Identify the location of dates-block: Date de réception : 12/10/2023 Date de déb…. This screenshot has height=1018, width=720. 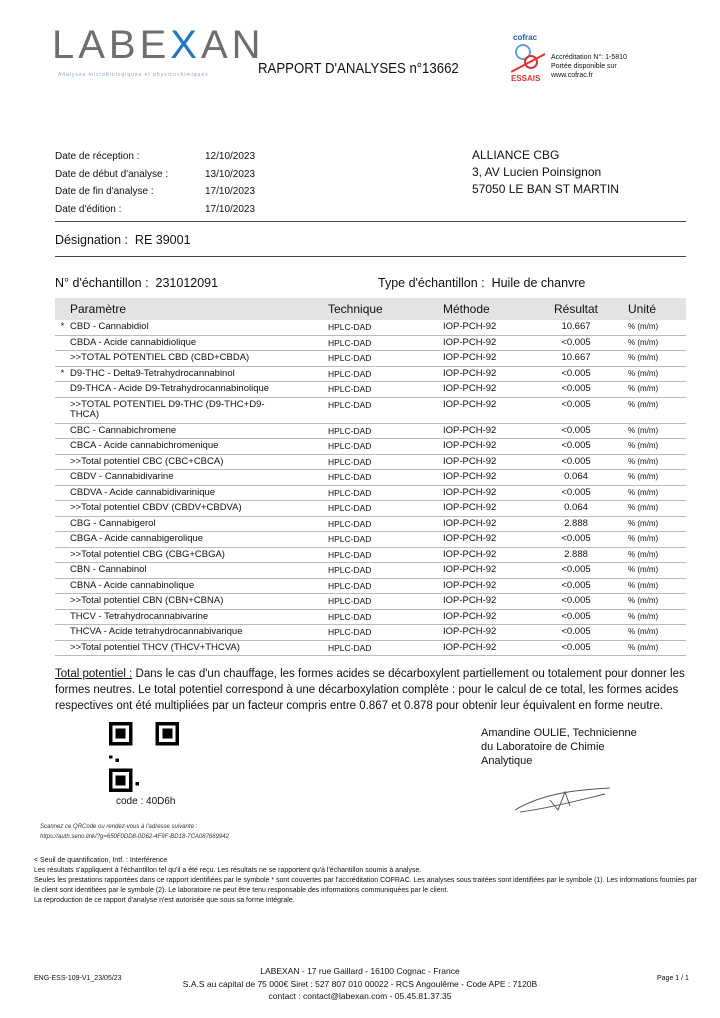
(155, 183).